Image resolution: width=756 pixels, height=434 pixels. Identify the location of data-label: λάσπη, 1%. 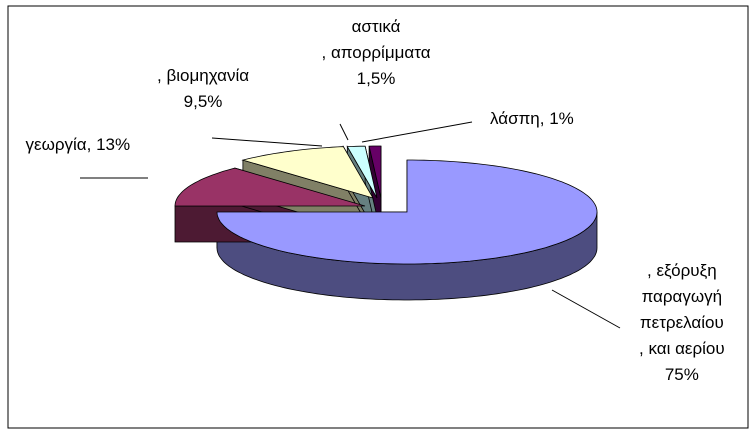
(532, 119).